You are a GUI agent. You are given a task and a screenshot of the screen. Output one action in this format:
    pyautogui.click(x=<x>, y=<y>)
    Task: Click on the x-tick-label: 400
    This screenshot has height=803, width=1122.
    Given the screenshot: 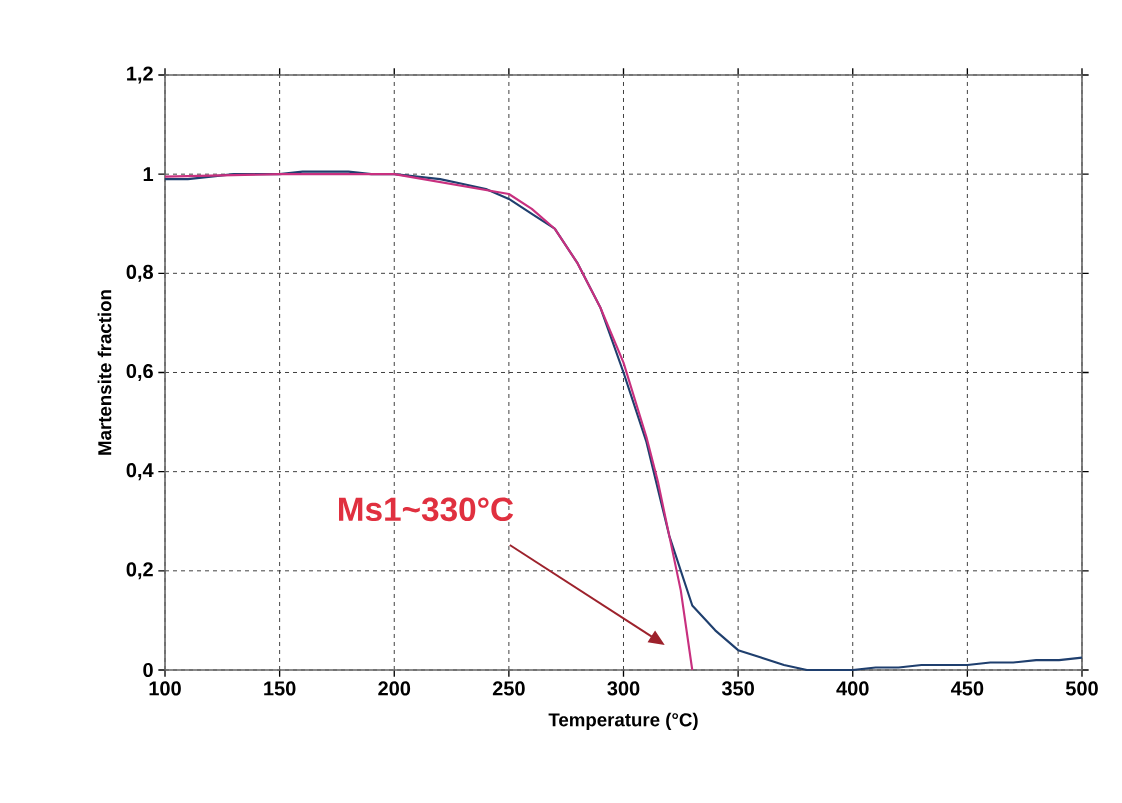 What is the action you would take?
    pyautogui.click(x=852, y=688)
    